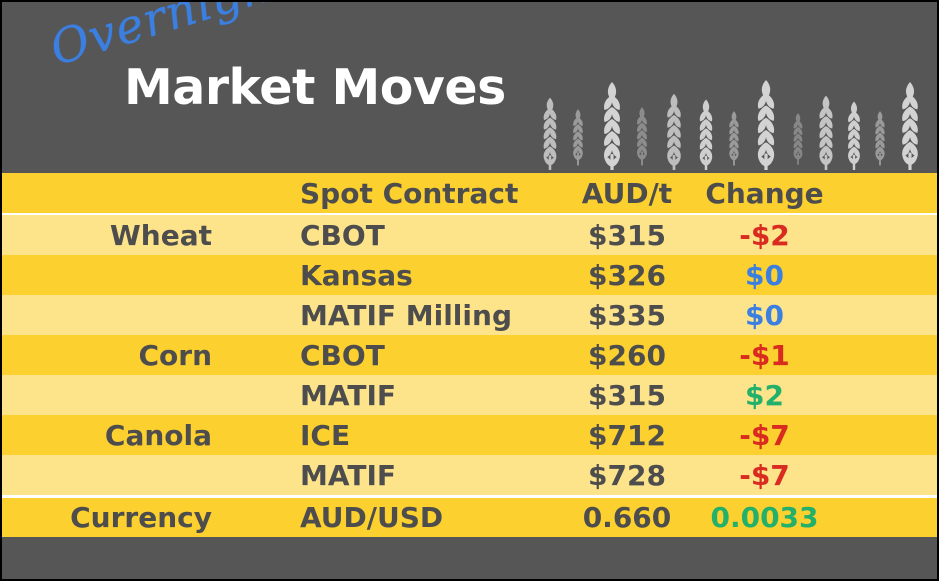  Describe the element at coordinates (469, 435) in the screenshot. I see `table-row: Canola ICE $712 -$7` at that location.